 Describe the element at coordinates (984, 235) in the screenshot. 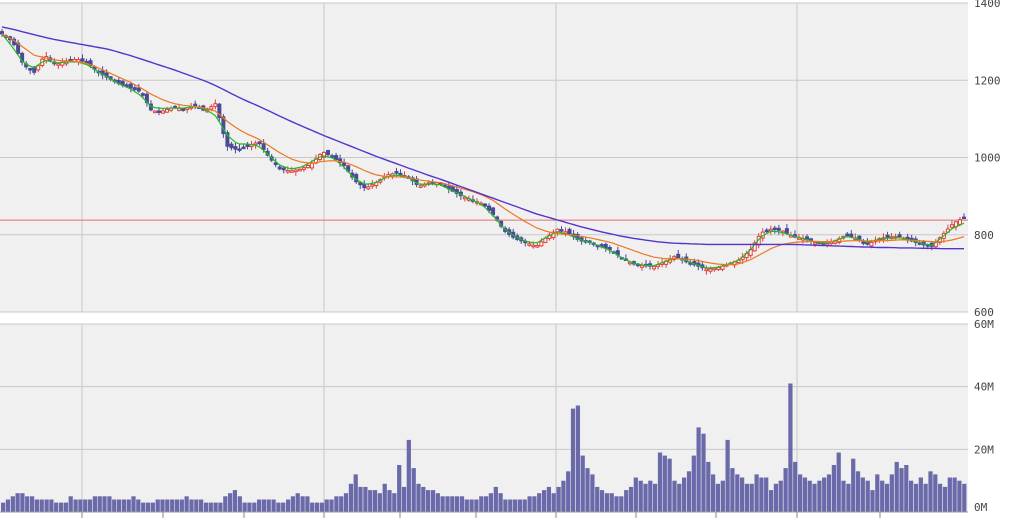

I see `price-tick-label: 800` at that location.